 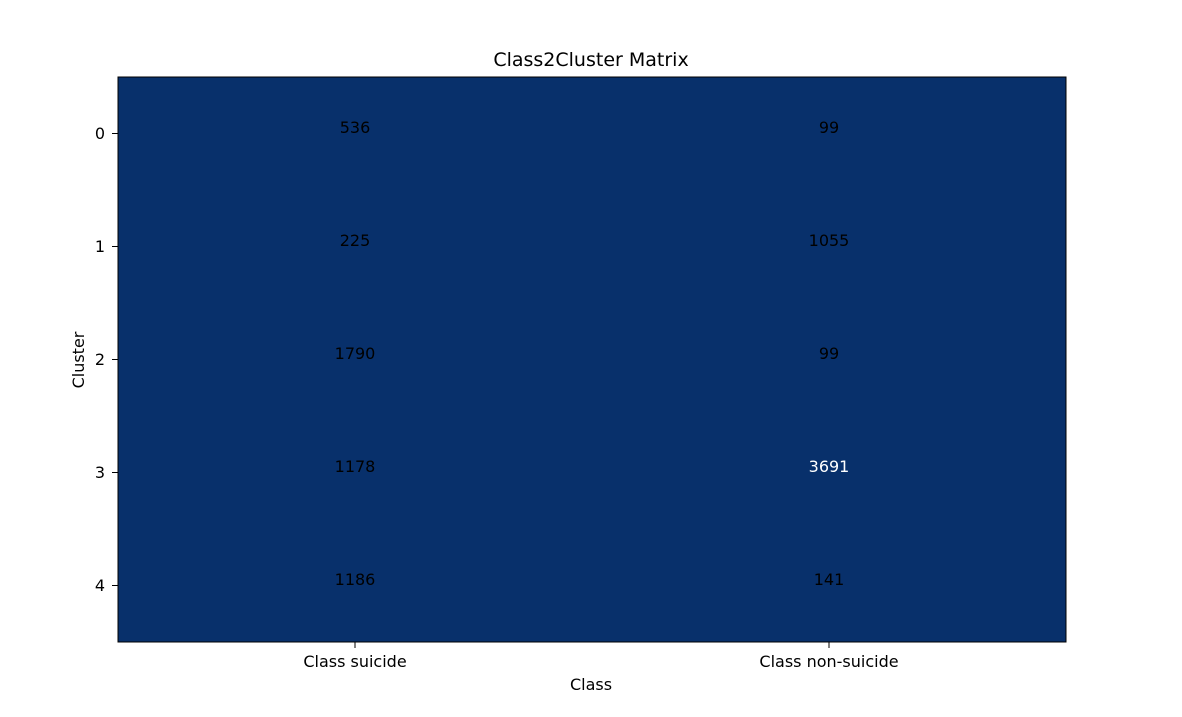 I want to click on y-tick-label: 1, so click(x=100, y=246).